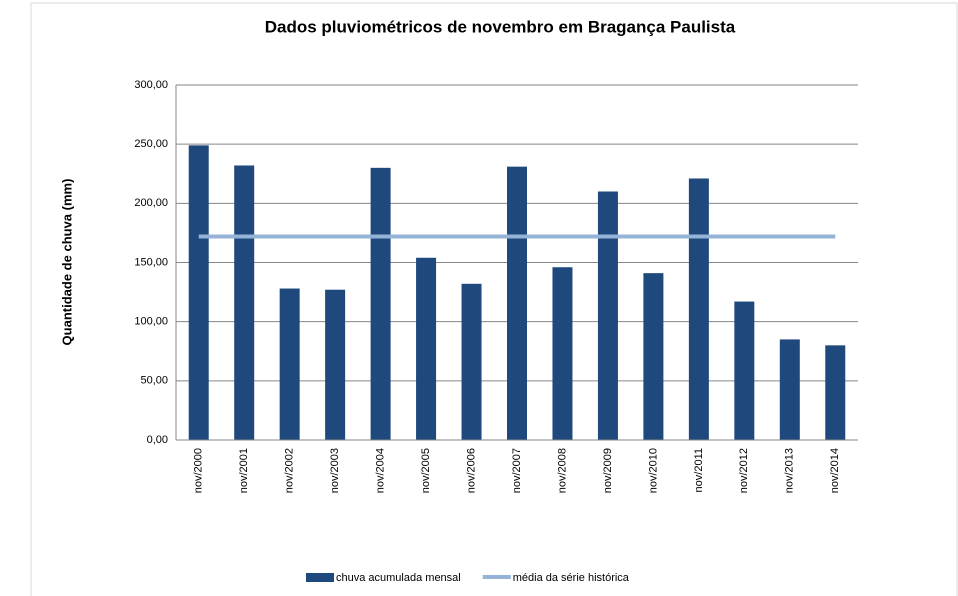 The height and width of the screenshot is (596, 958). What do you see at coordinates (335, 470) in the screenshot?
I see `x-tick-label: nov/2003` at bounding box center [335, 470].